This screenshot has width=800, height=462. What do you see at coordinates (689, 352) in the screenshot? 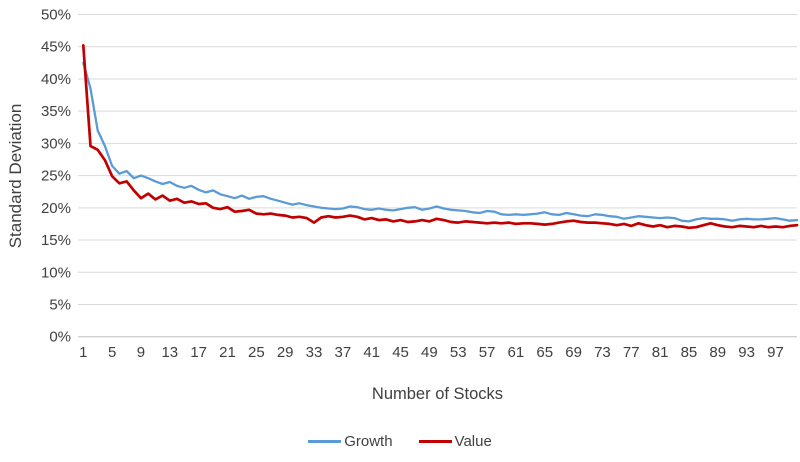
I see `x-tick-label-85: 85` at bounding box center [689, 352].